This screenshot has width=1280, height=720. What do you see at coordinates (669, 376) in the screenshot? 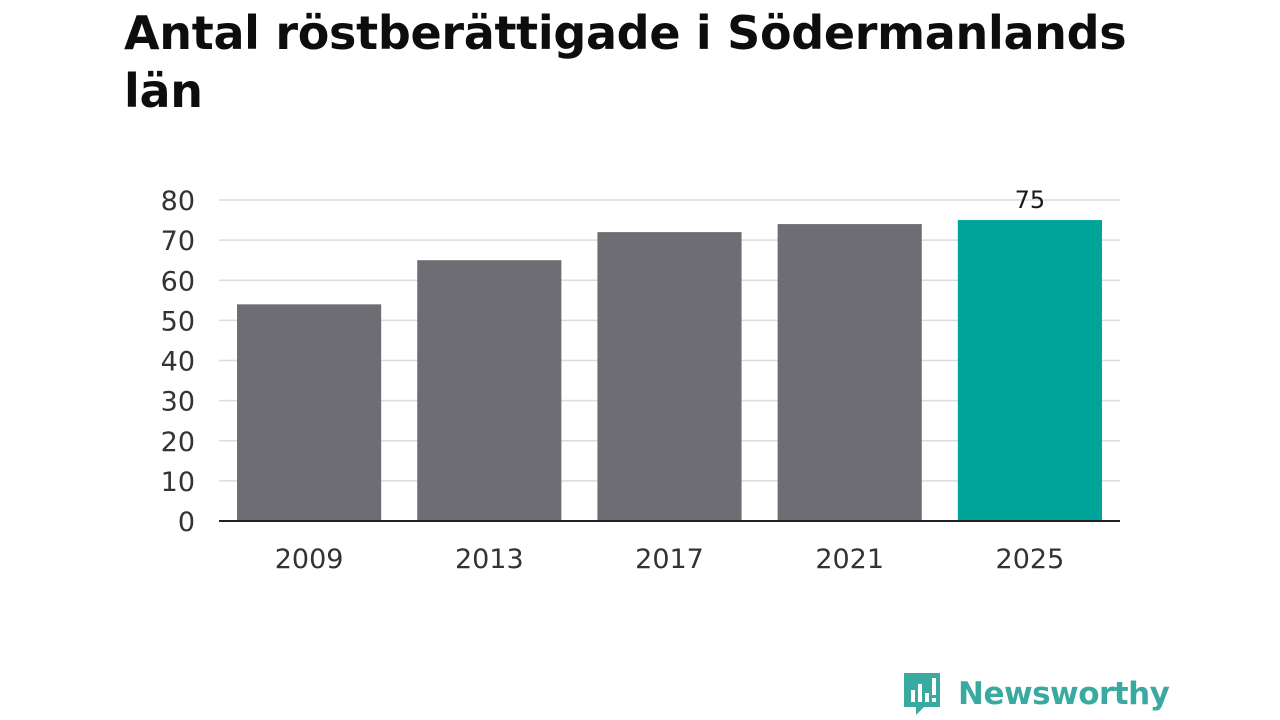
I see `bar-2017` at bounding box center [669, 376].